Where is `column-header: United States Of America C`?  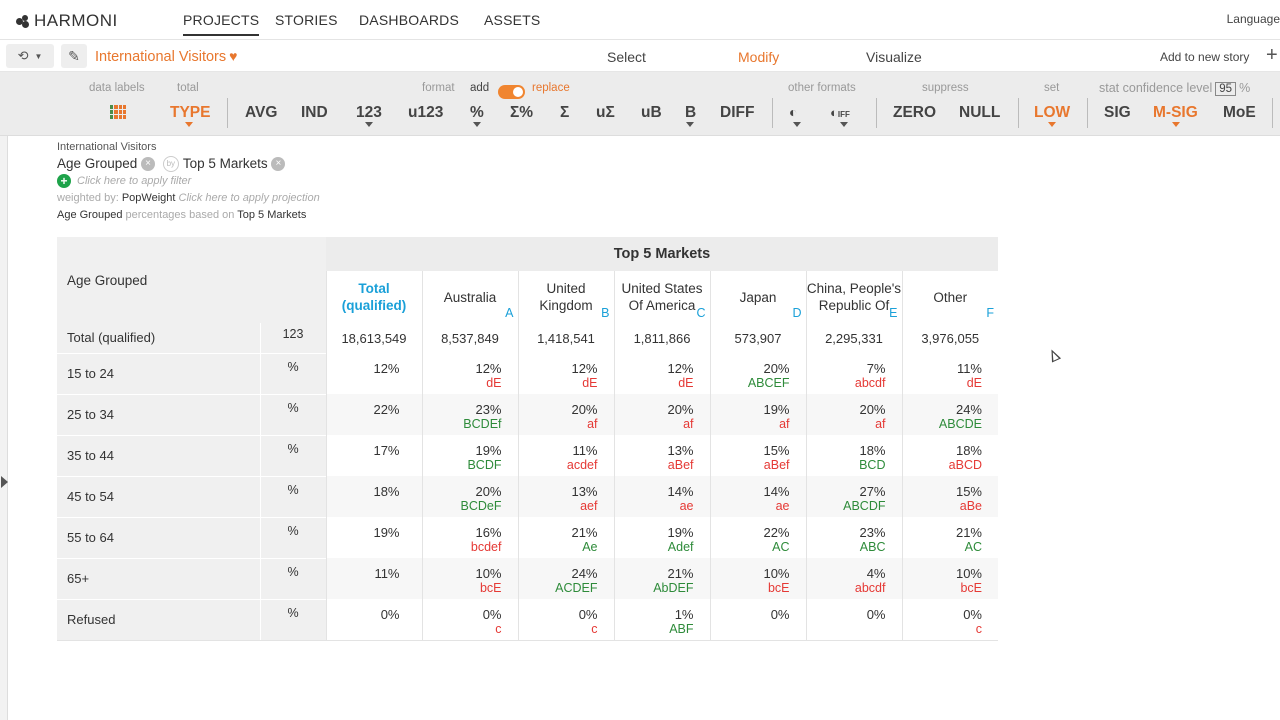 column-header: United States Of America C is located at coordinates (661, 297).